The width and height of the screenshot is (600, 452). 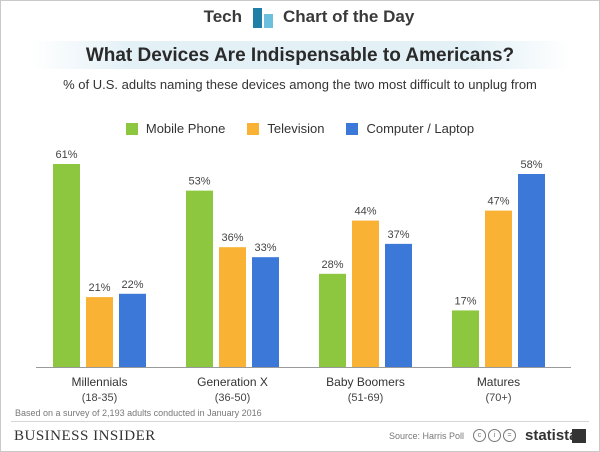 What do you see at coordinates (185, 128) in the screenshot?
I see `legend-label: Mobile Phone` at bounding box center [185, 128].